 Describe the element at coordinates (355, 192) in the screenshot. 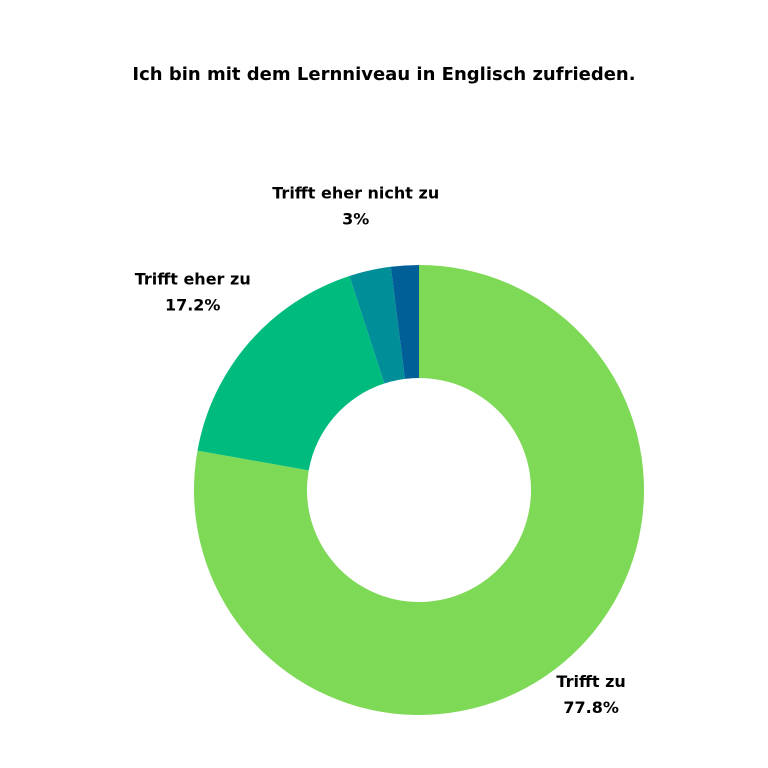

I see `segment-label: Trifft eher nicht zu` at that location.